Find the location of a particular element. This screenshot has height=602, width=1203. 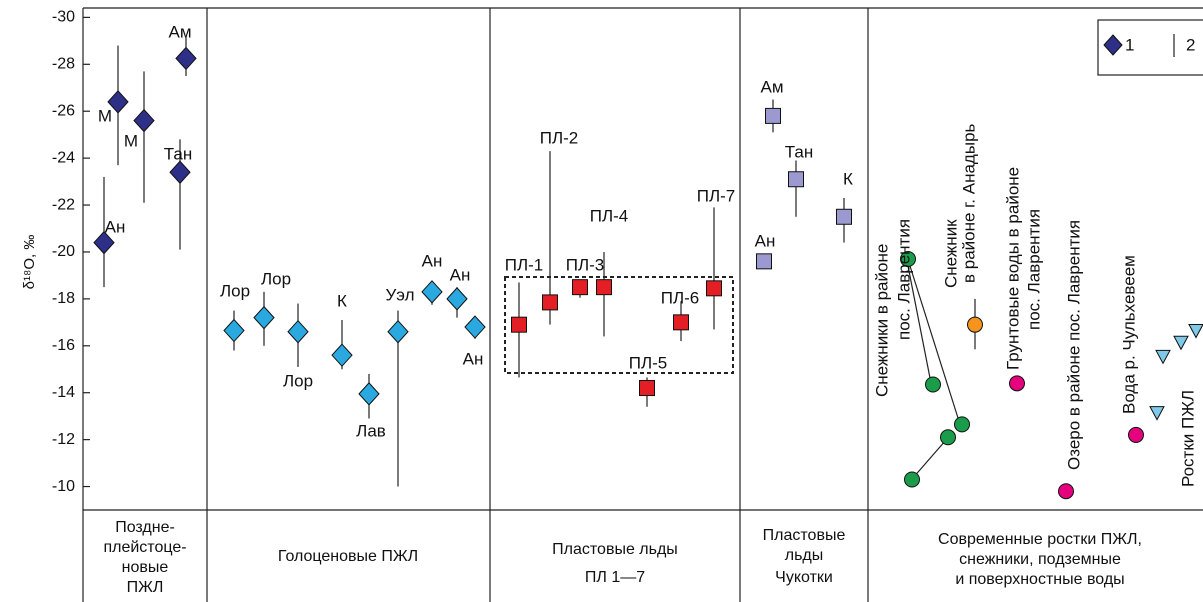

legend-symbol is located at coordinates (1113, 45).